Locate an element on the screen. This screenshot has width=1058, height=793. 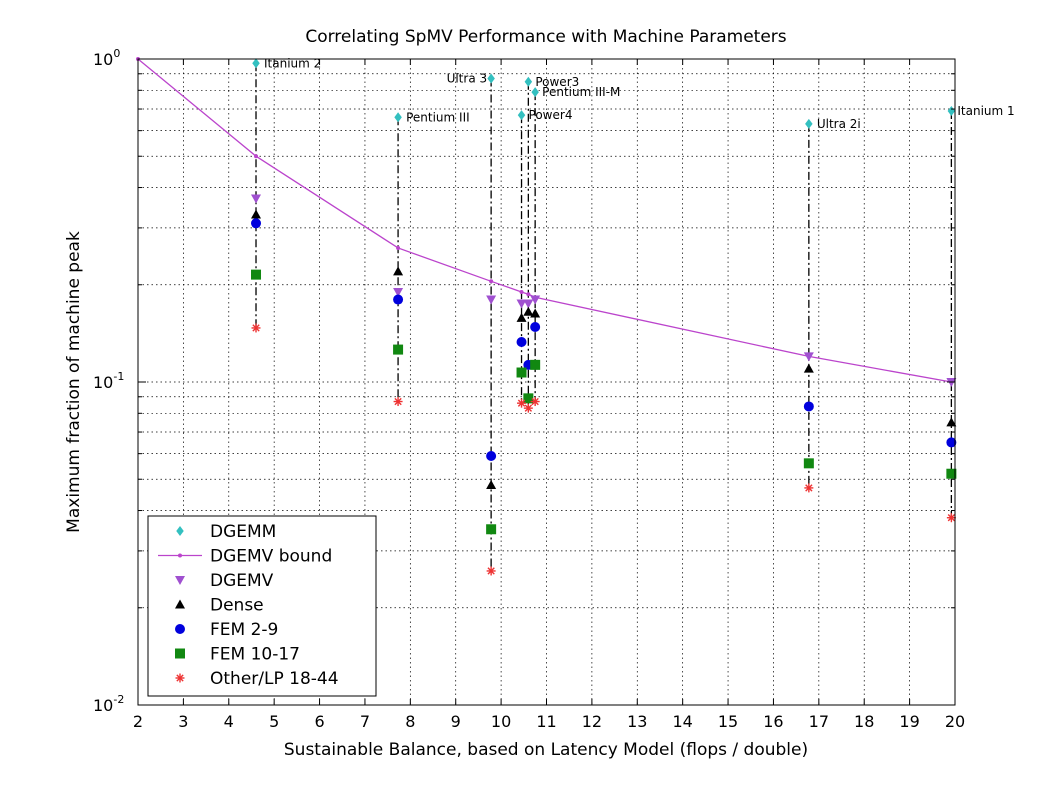
legend-item: FEM 10-17 is located at coordinates (237, 655).